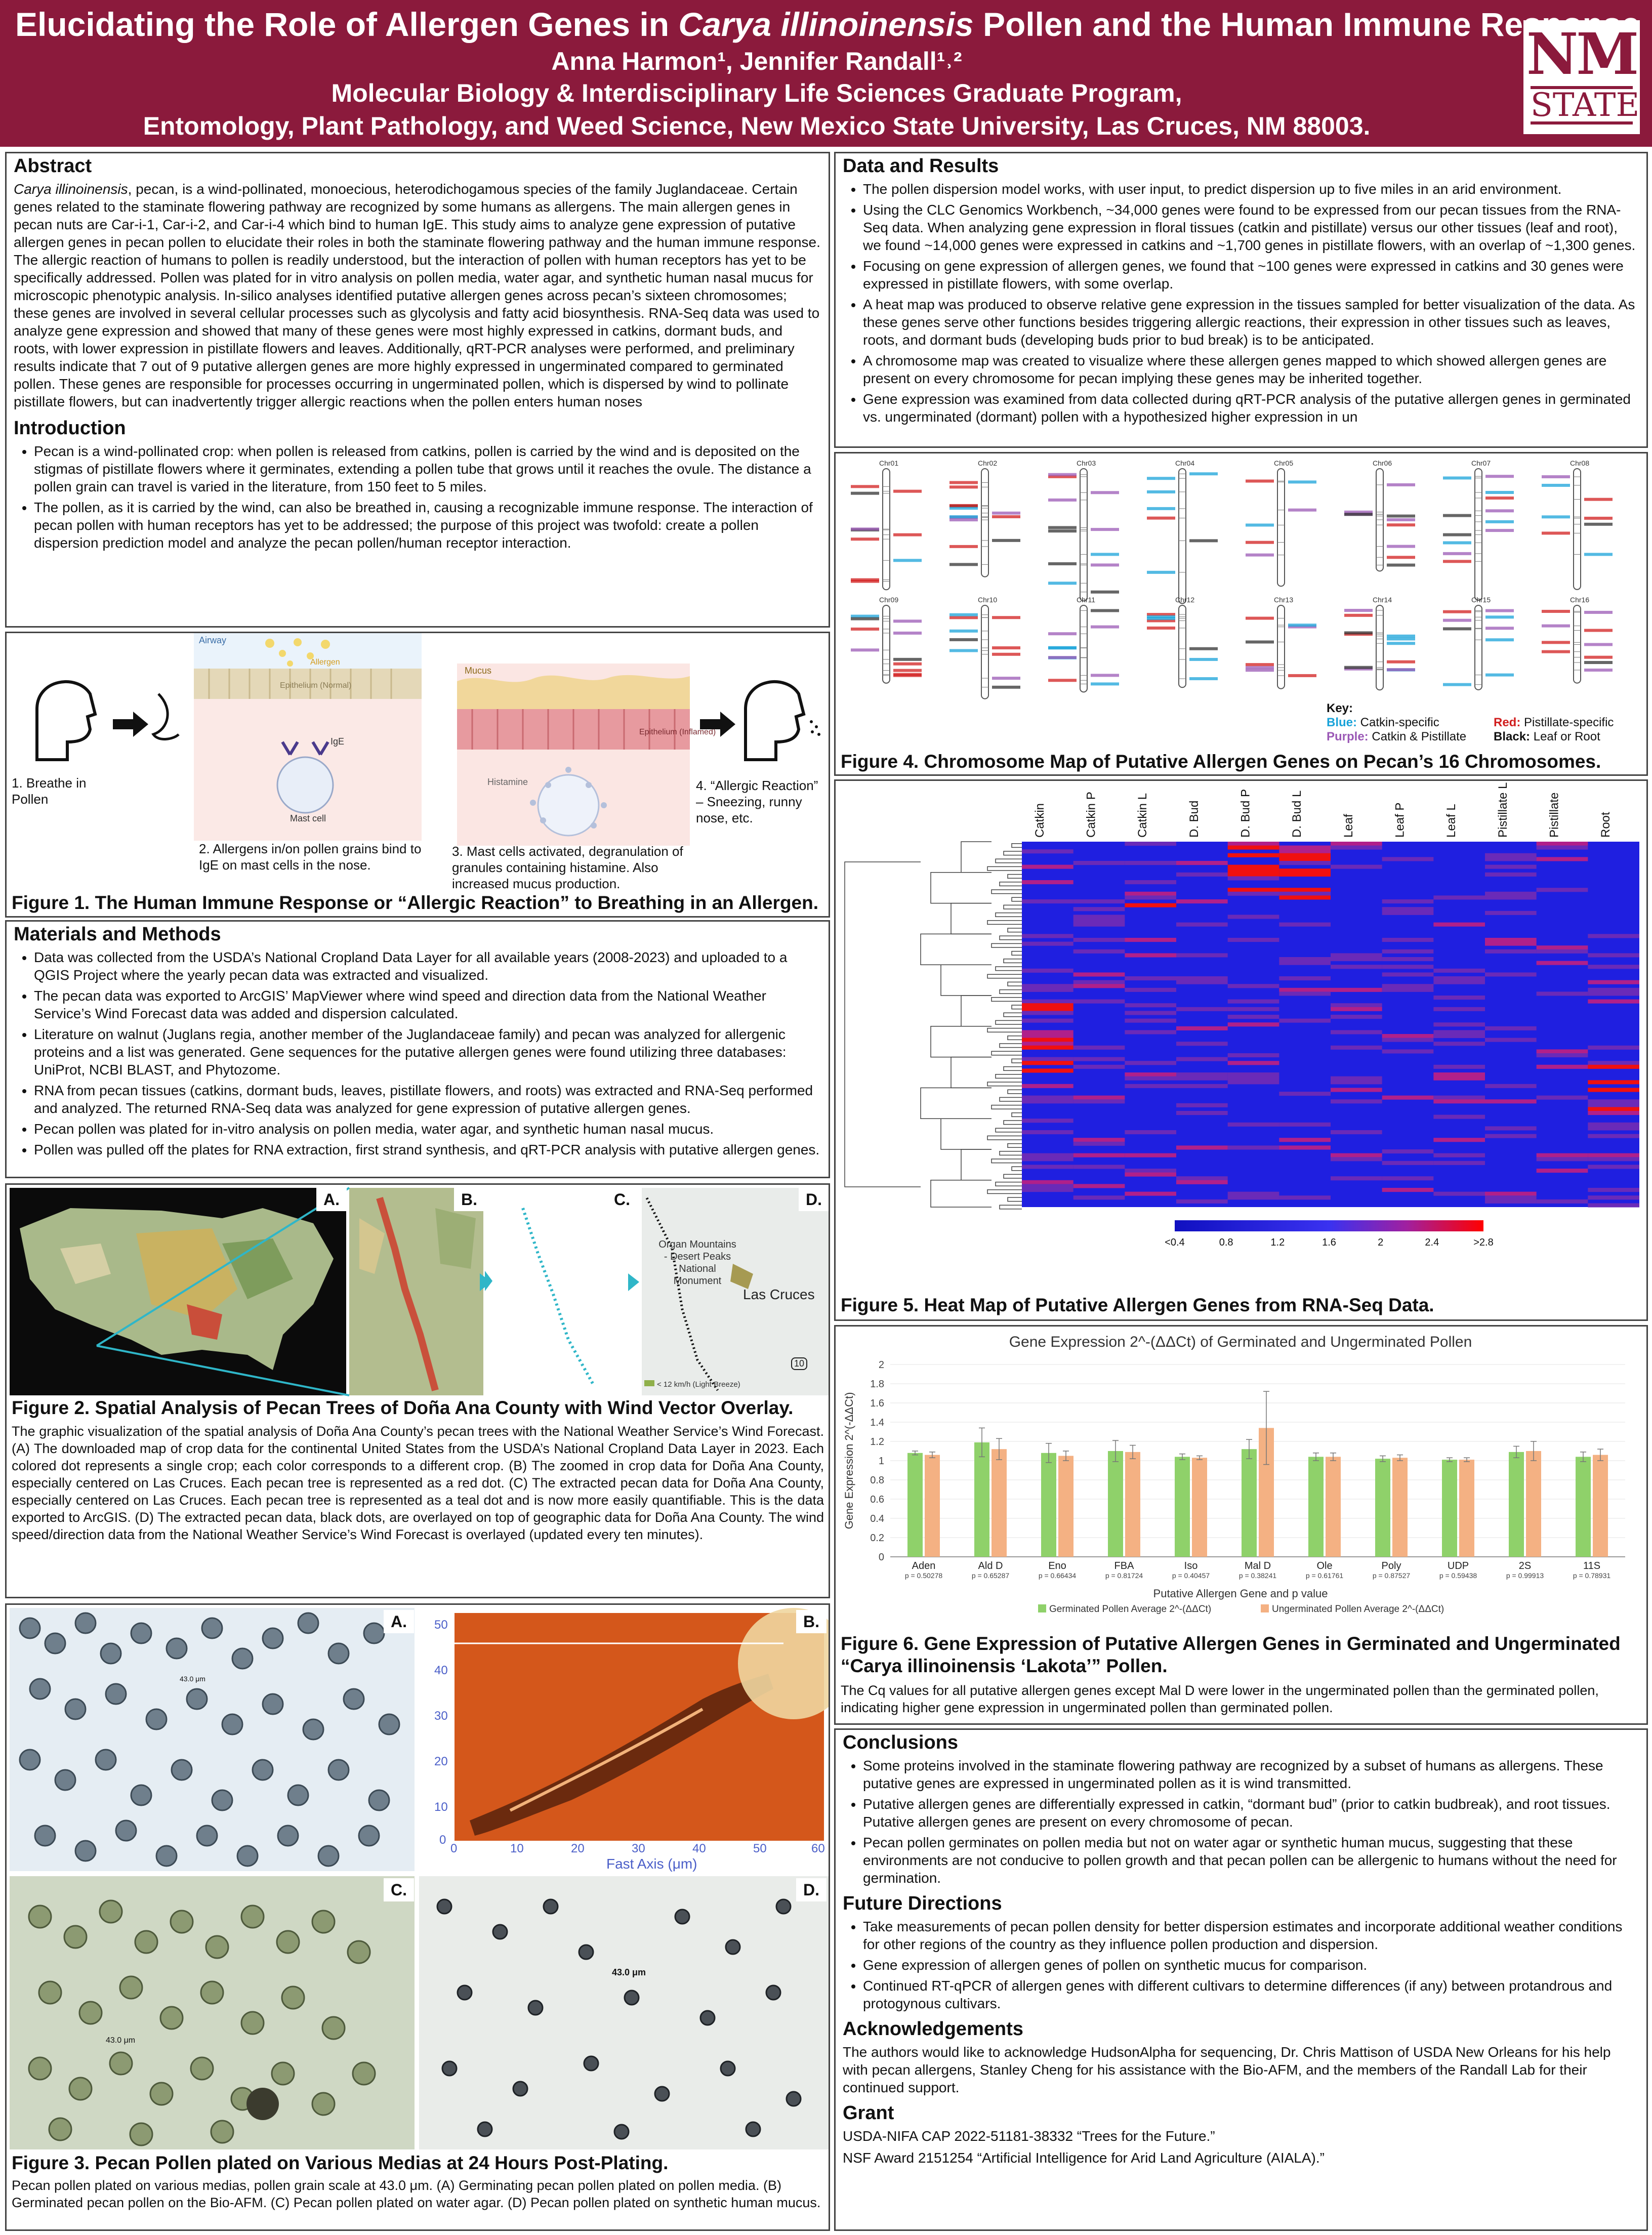  Describe the element at coordinates (924, 1565) in the screenshot. I see `x-tick-label: Aden` at that location.